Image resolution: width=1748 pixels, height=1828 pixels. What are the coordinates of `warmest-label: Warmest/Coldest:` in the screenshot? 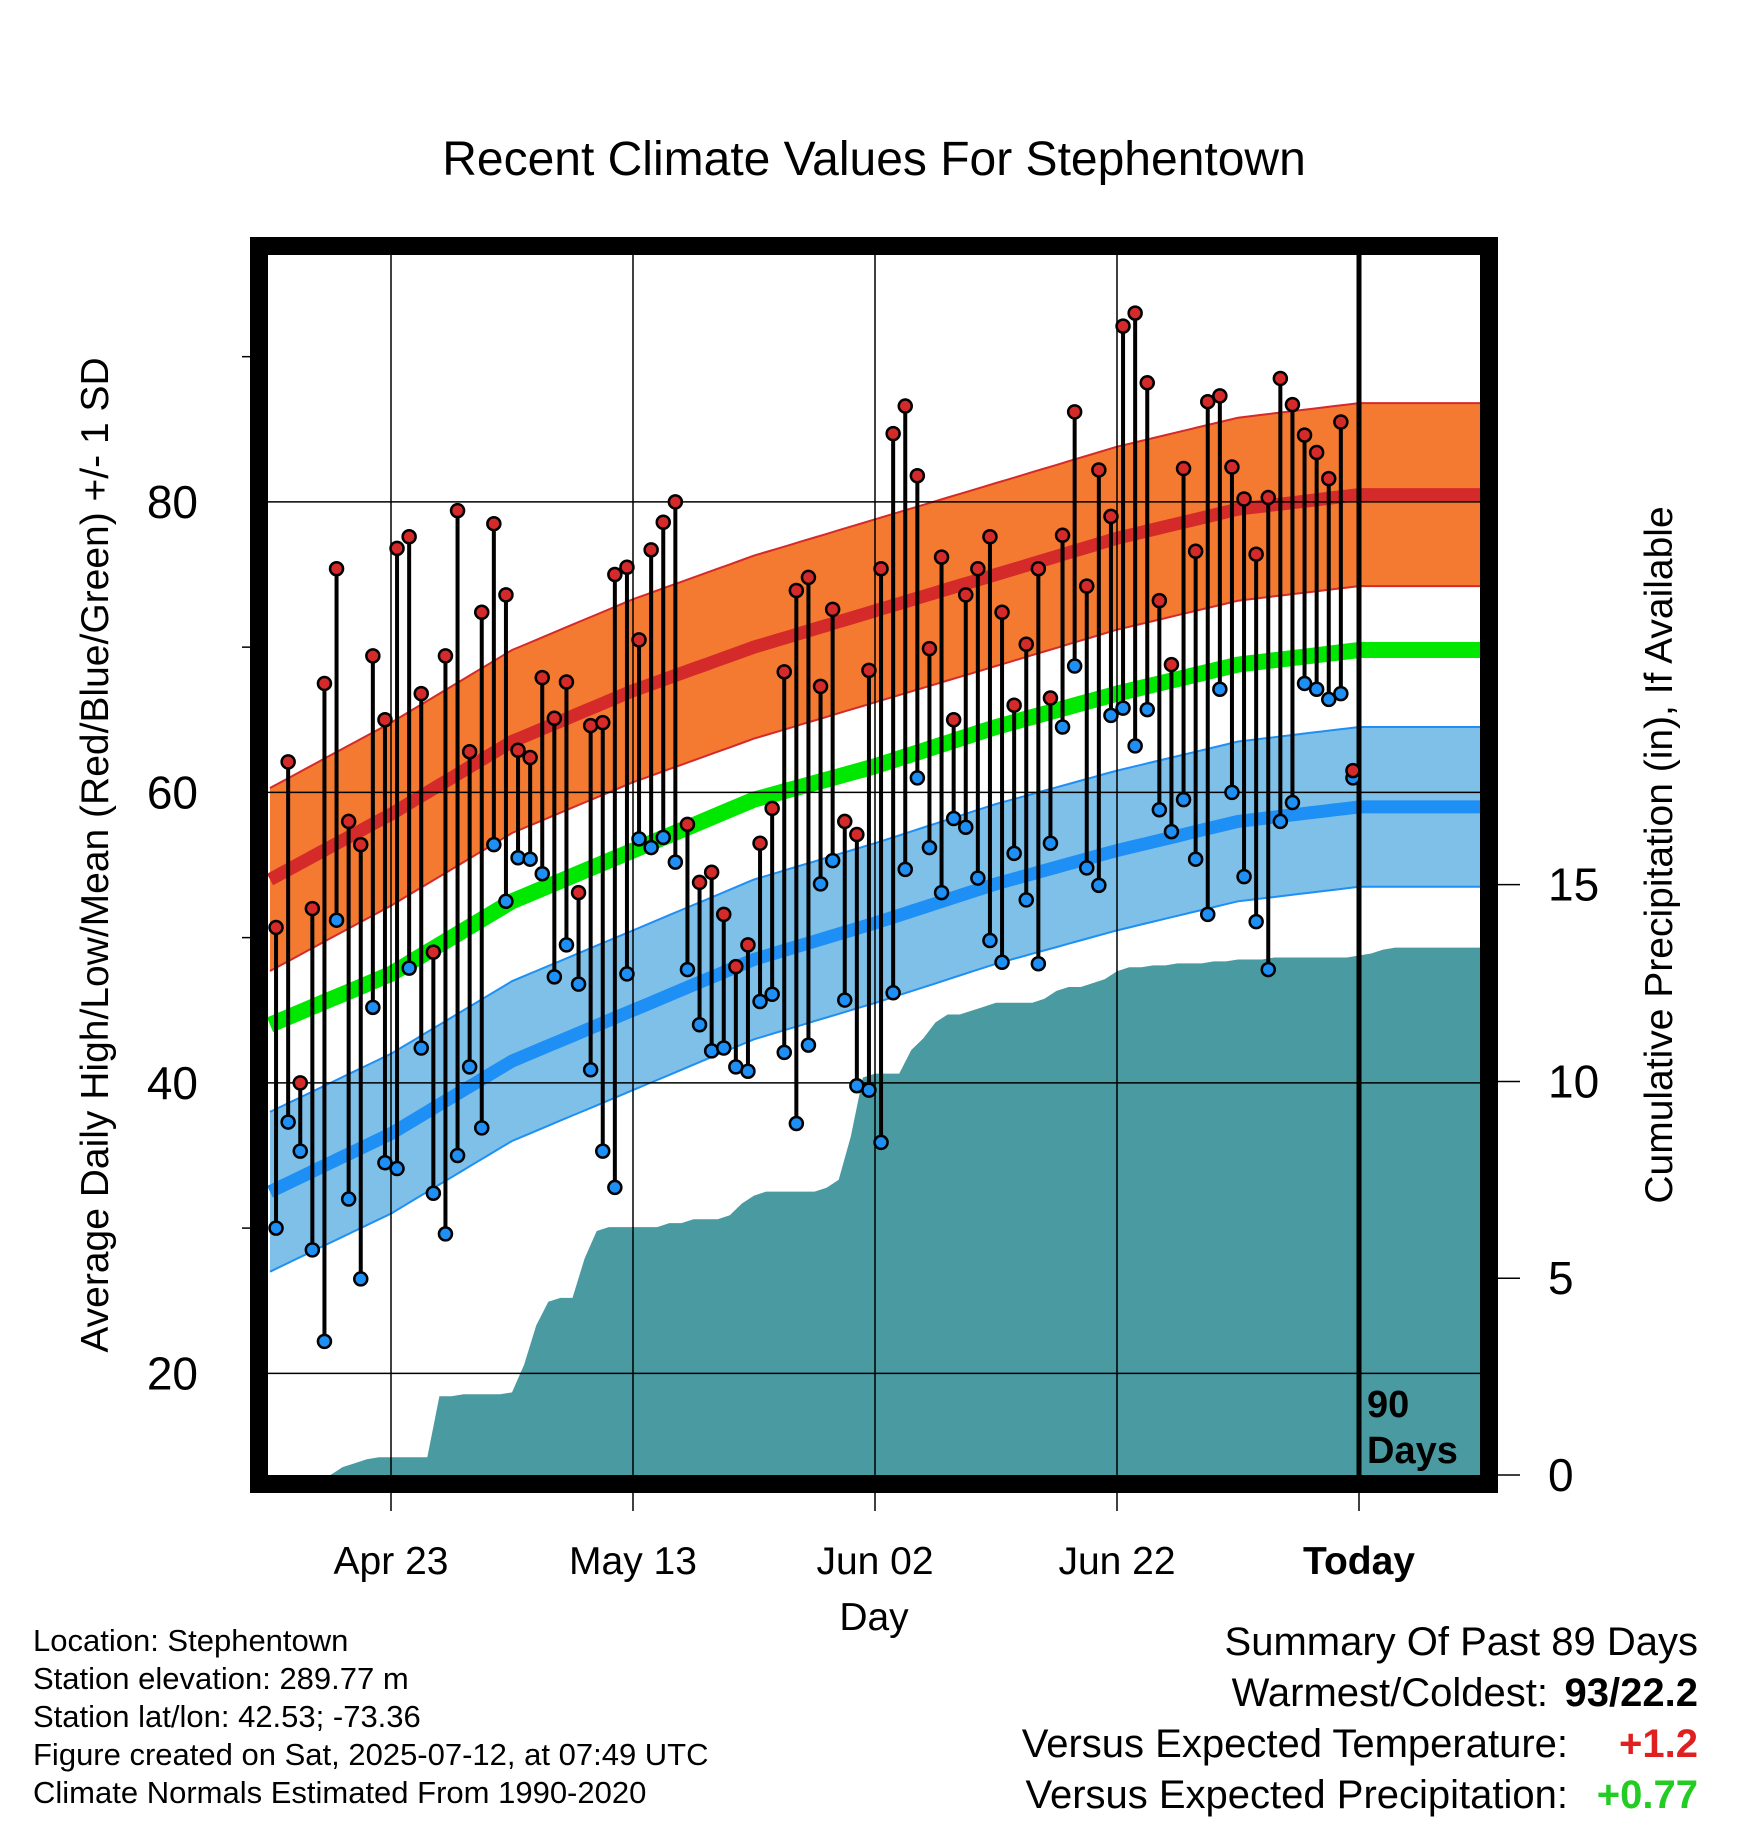 It's located at (1389, 1693).